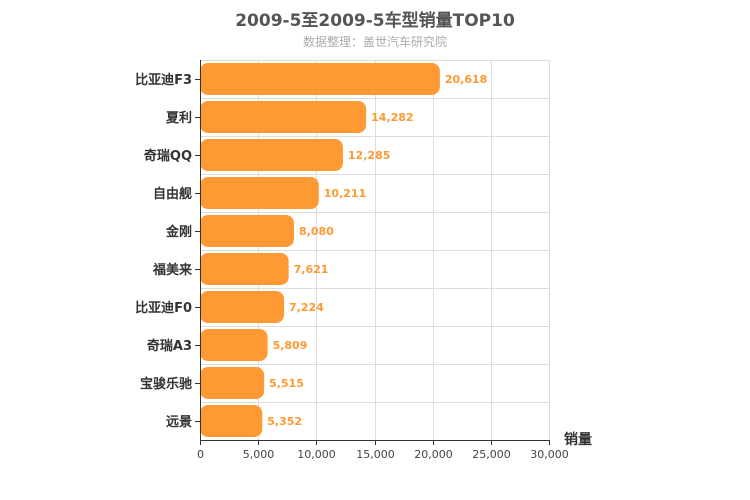 The image size is (750, 500). Describe the element at coordinates (491, 454) in the screenshot. I see `x-tick-label: 25,000` at that location.